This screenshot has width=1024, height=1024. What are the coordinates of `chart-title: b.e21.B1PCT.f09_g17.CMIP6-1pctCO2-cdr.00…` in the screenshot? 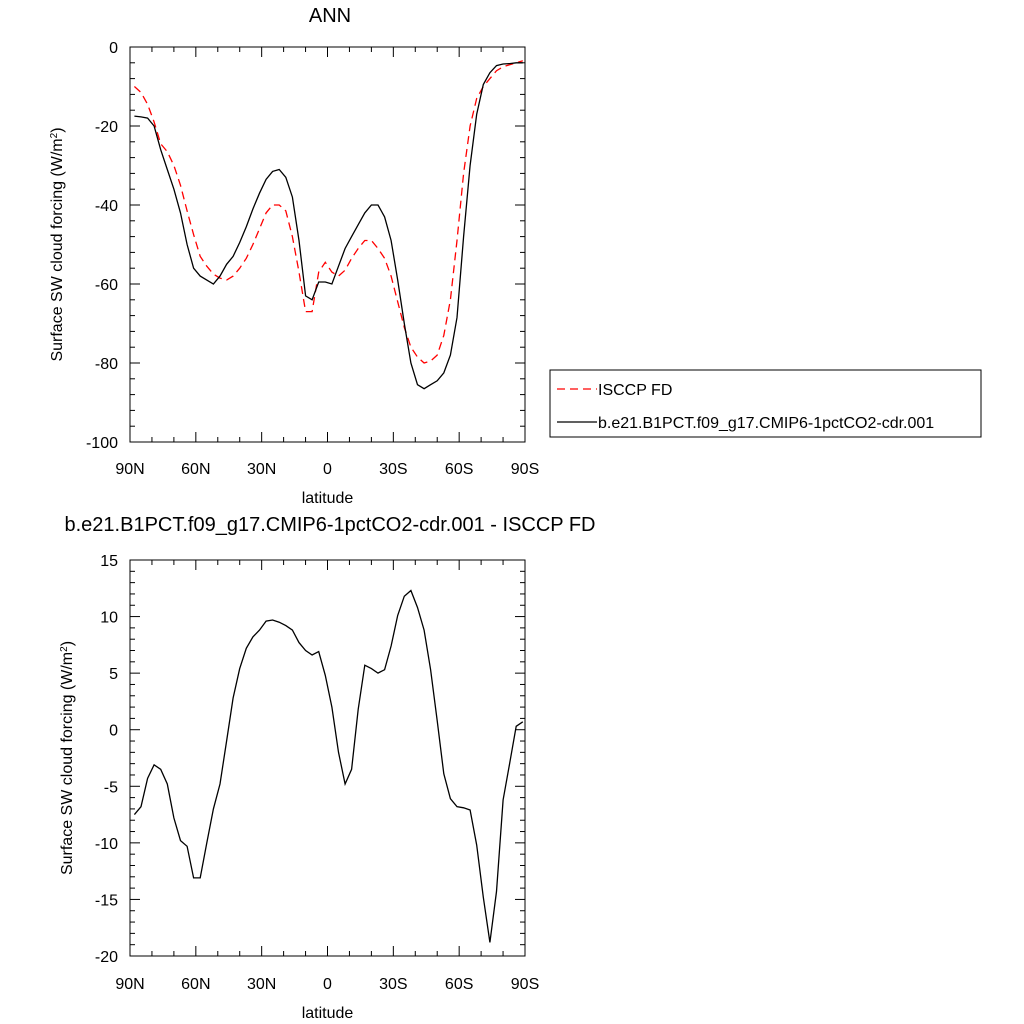 It's located at (330, 525).